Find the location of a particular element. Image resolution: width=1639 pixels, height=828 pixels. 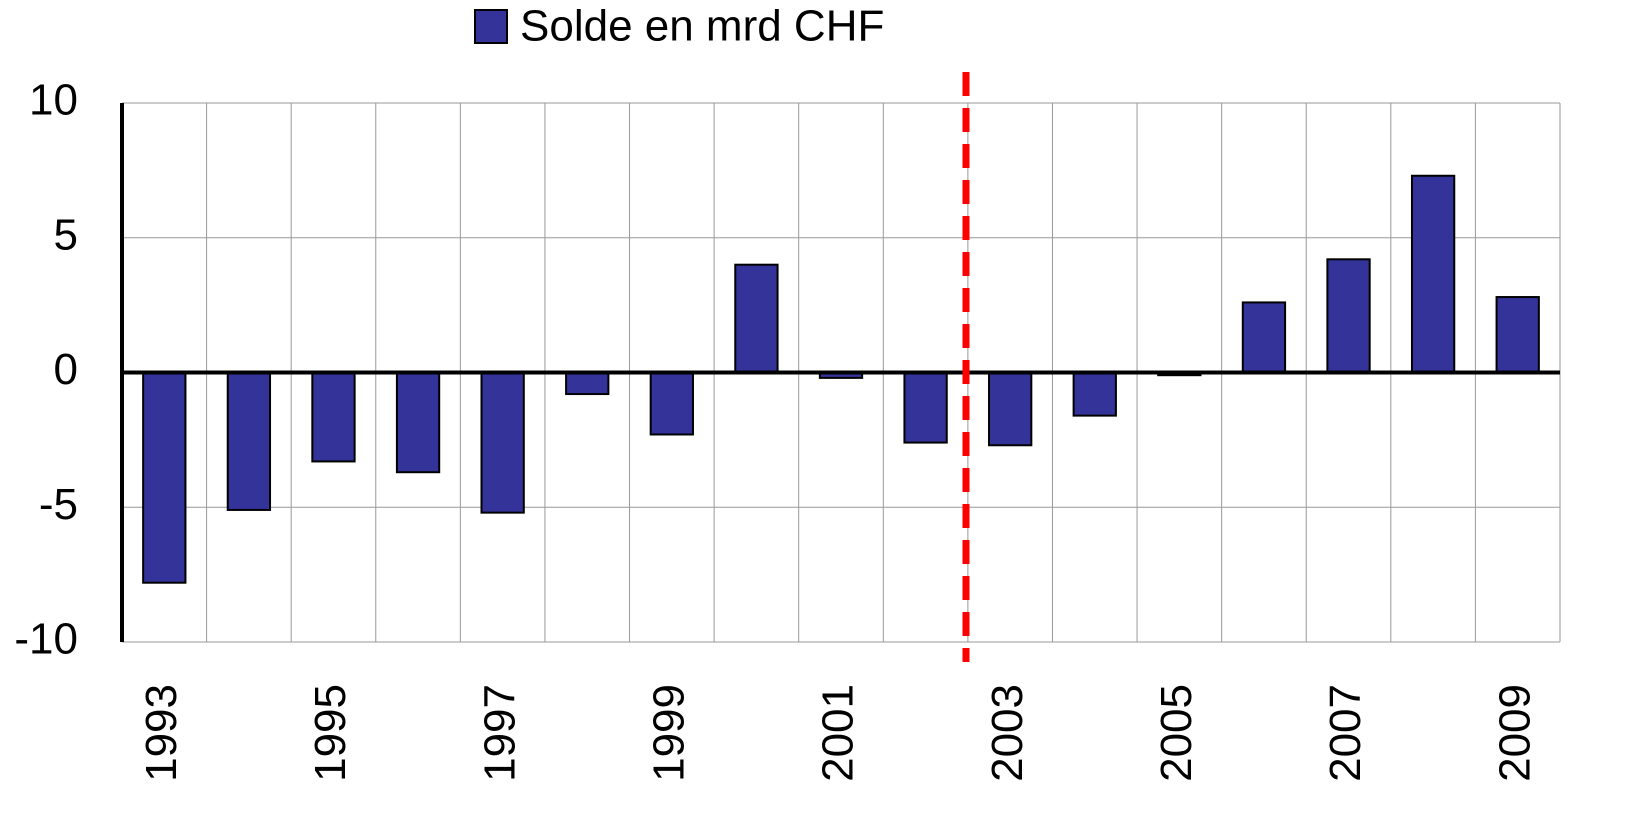

y-tick-label: 10 is located at coordinates (53, 100).